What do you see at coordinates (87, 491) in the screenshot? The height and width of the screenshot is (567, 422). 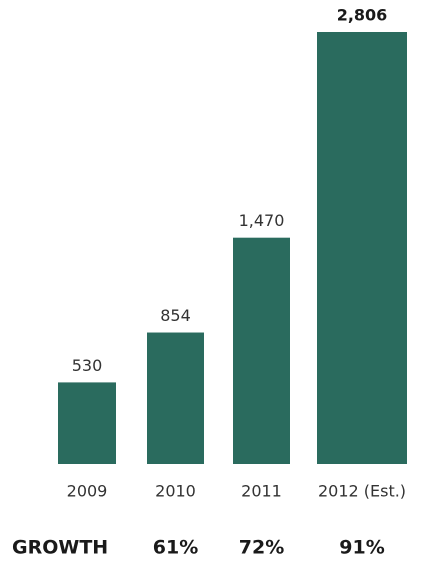 I see `x-tick-label: 2009` at bounding box center [87, 491].